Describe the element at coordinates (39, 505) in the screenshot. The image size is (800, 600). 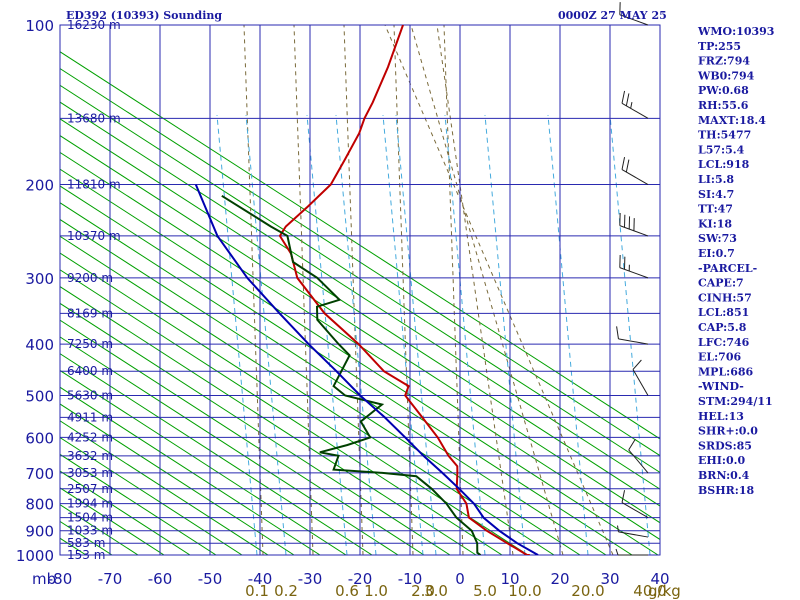
I see `pressure-label: 800` at that location.